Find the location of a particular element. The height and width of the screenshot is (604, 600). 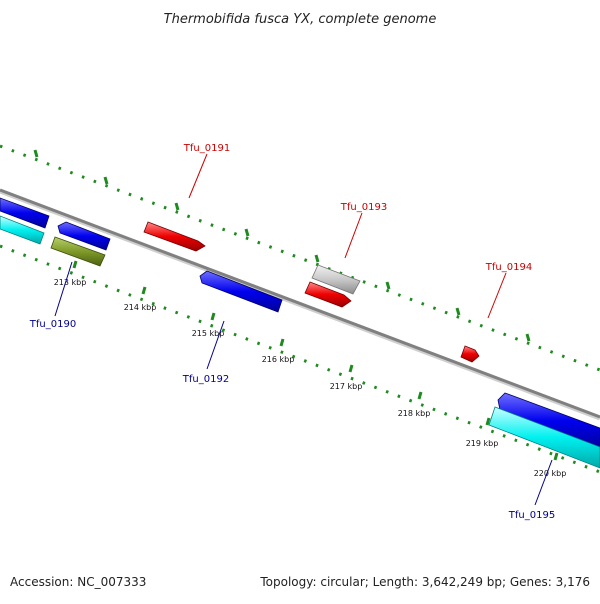

leader-line-tfu0192 is located at coordinates (215, 345).